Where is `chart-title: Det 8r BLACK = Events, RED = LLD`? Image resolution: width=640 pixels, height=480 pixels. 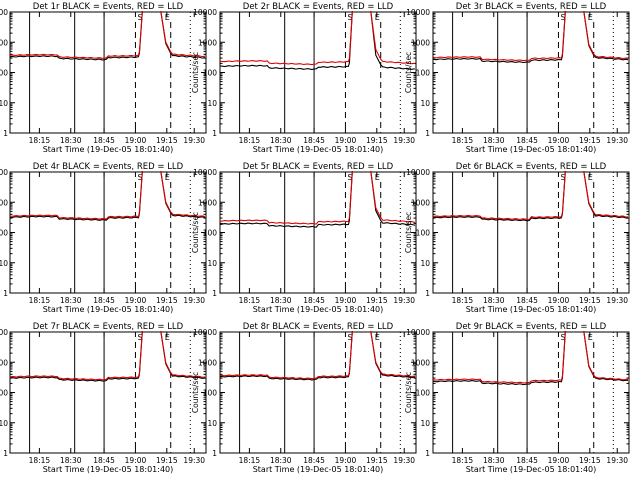 chart-title: Det 8r BLACK = Events, RED = LLD is located at coordinates (318, 327).